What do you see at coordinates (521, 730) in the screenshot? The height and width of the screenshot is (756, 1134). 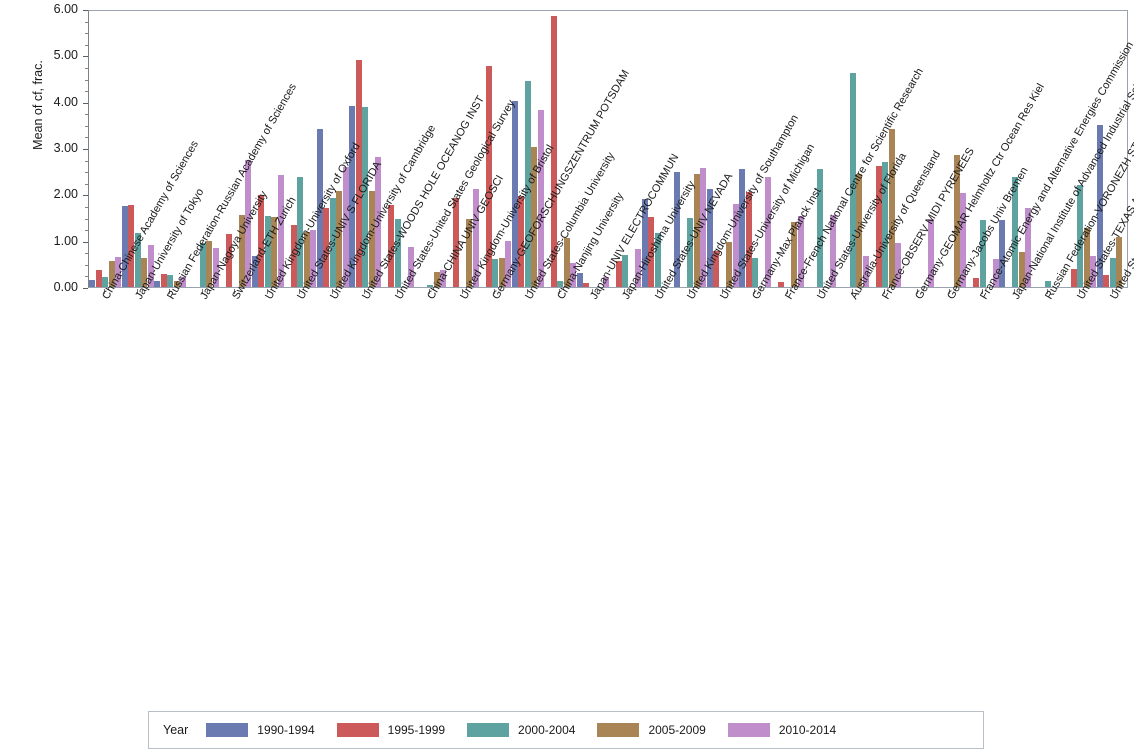 I see `legend-item: 2000-2004` at bounding box center [521, 730].